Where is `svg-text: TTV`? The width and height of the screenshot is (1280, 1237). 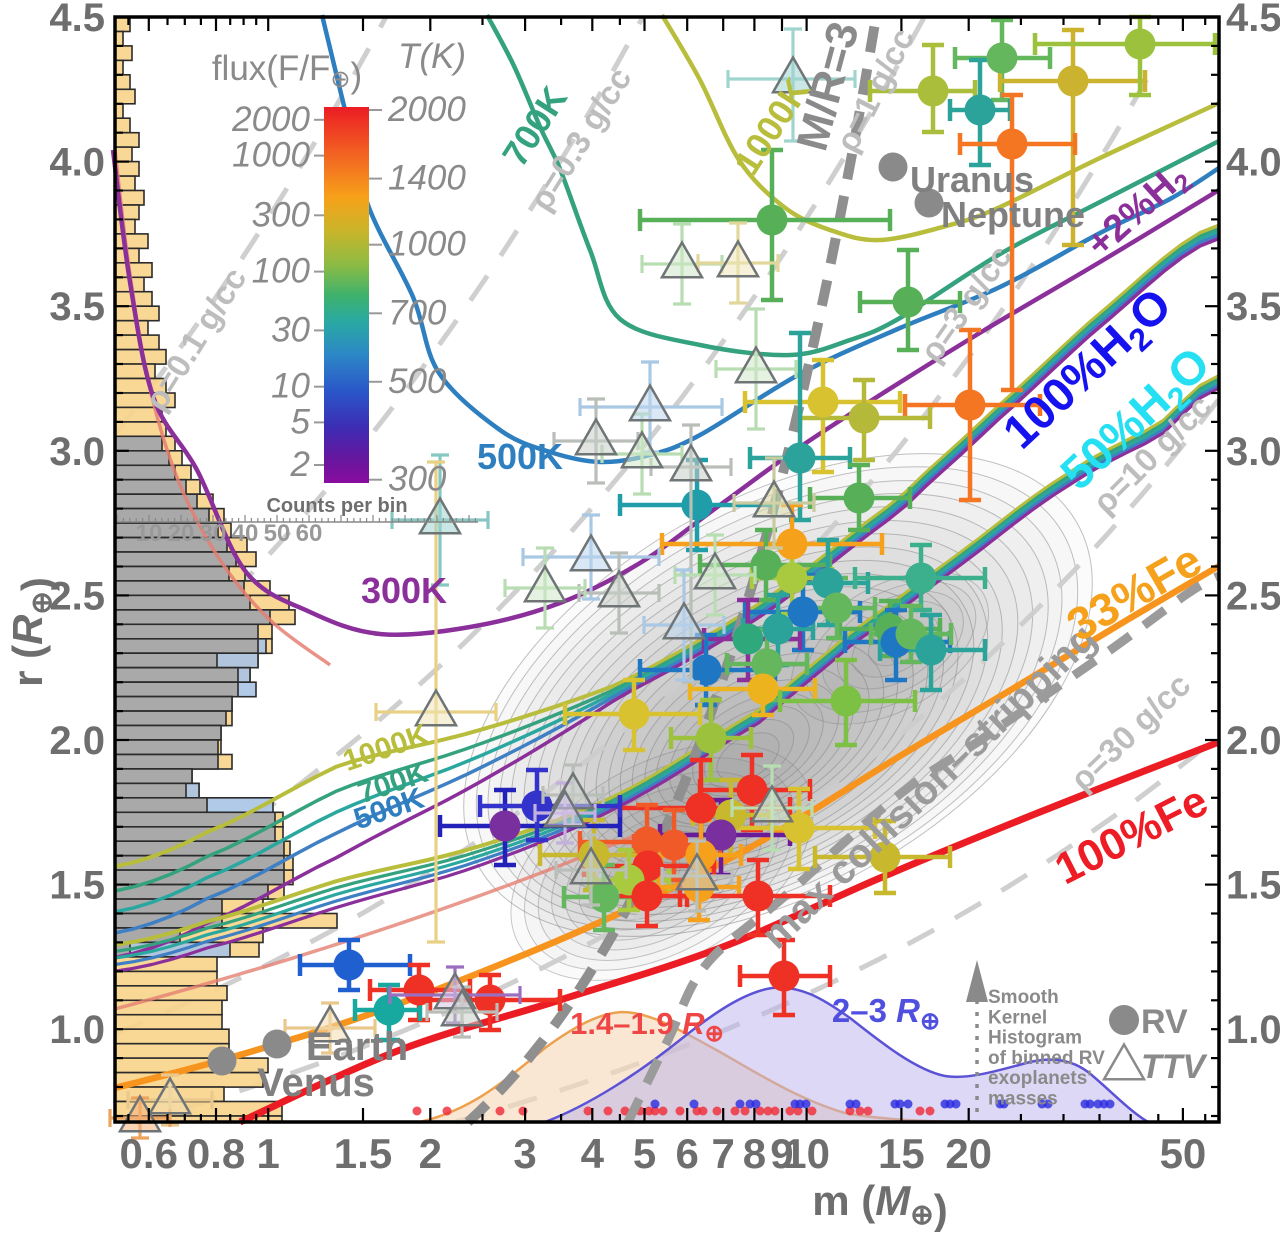 svg-text: TTV is located at coordinates (1175, 1067).